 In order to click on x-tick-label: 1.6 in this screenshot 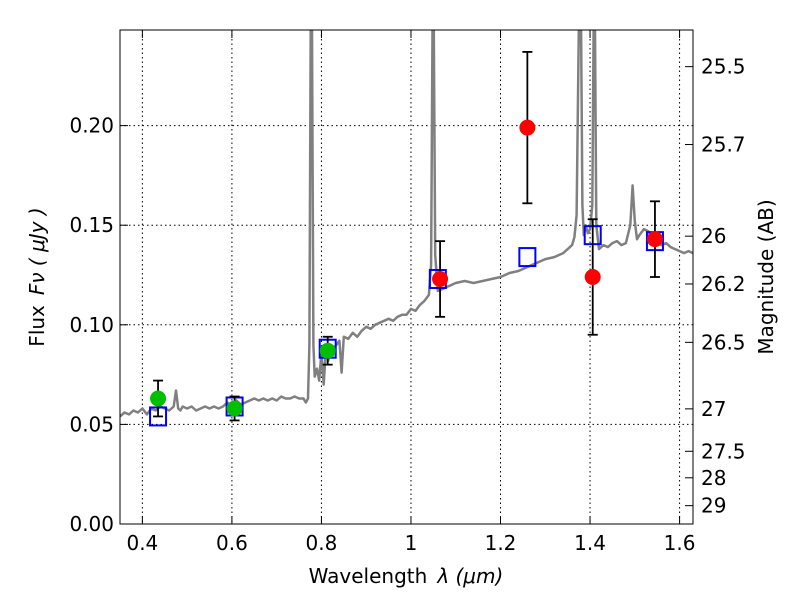, I will do `click(680, 543)`.